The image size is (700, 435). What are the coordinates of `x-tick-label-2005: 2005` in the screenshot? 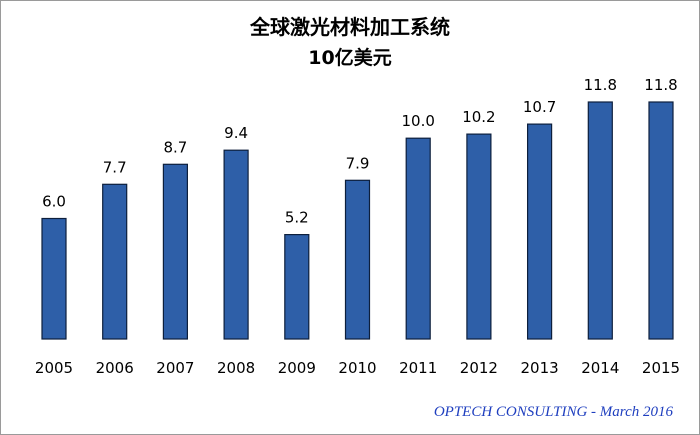 It's located at (54, 368).